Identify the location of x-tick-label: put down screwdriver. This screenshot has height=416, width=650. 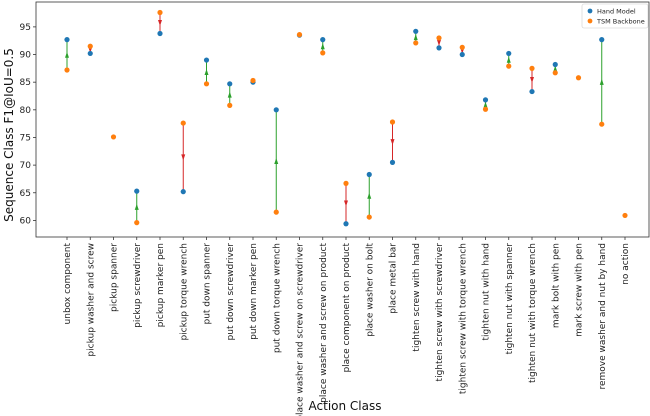
(231, 292).